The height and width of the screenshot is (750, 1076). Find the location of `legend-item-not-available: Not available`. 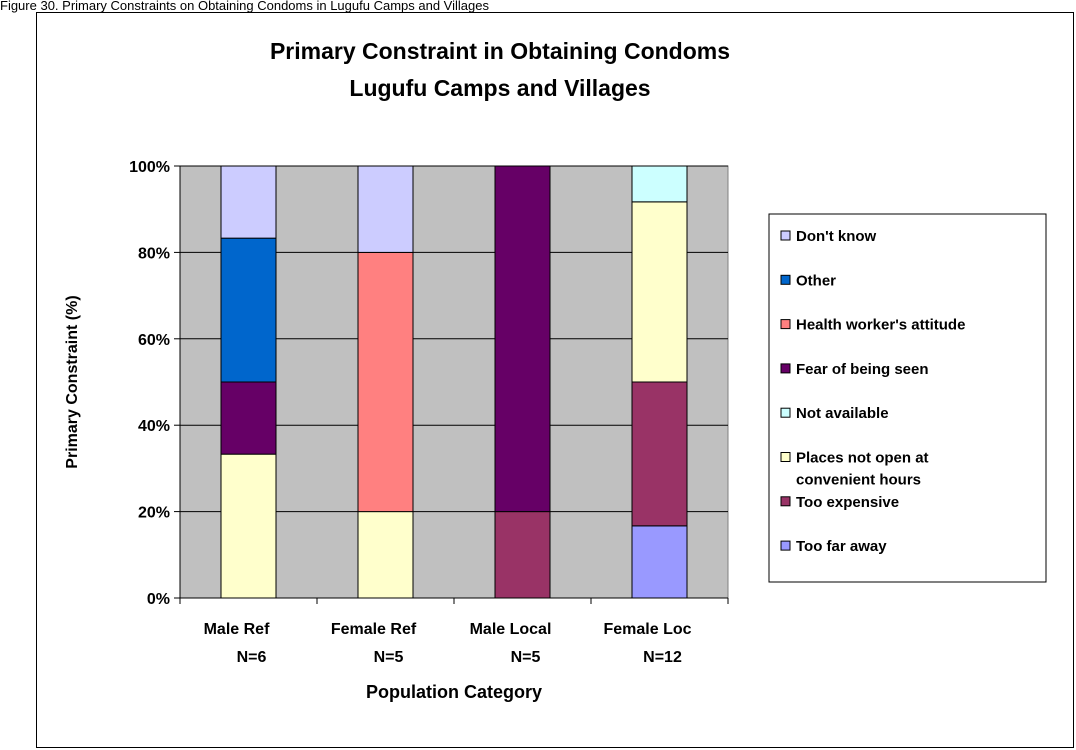

legend-item-not-available: Not available is located at coordinates (834, 413).